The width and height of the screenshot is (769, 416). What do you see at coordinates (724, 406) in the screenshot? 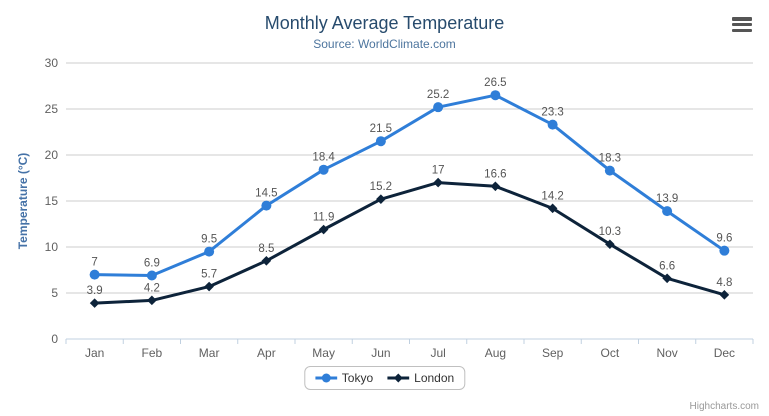
I see `credits-link: Highcharts.com` at bounding box center [724, 406].